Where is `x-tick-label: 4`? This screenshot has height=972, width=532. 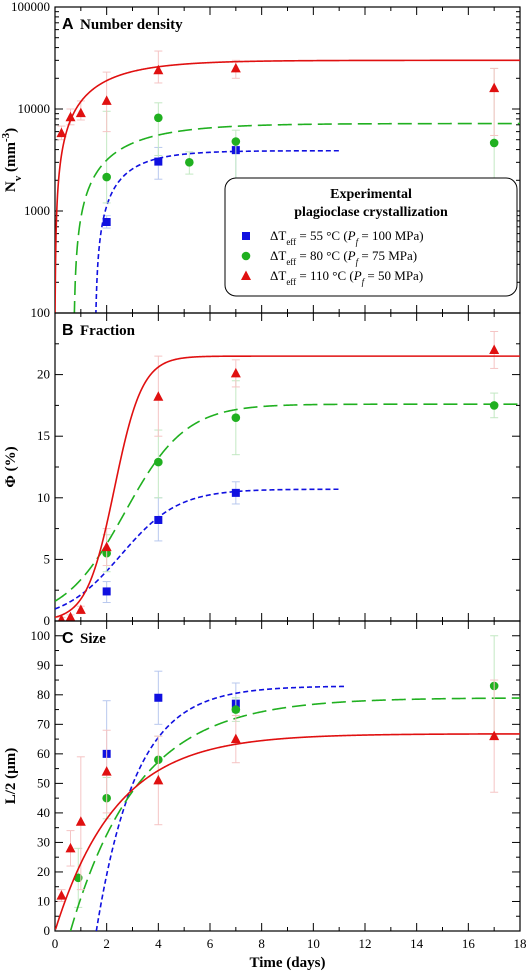
x-tick-label: 4 is located at coordinates (158, 943).